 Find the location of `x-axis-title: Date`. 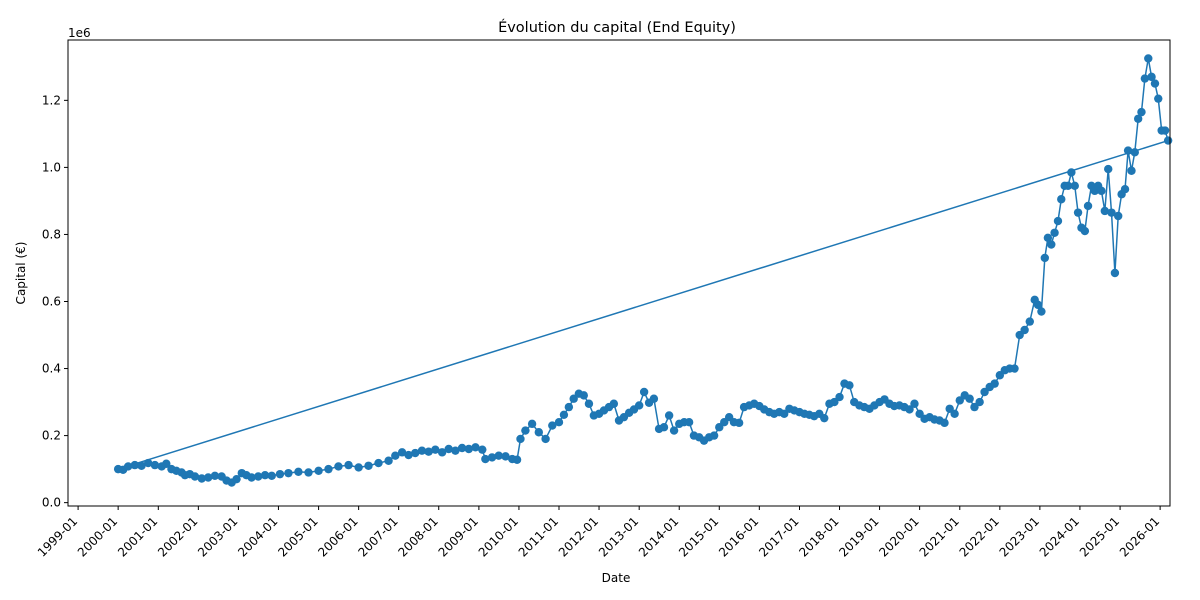

x-axis-title: Date is located at coordinates (616, 578).